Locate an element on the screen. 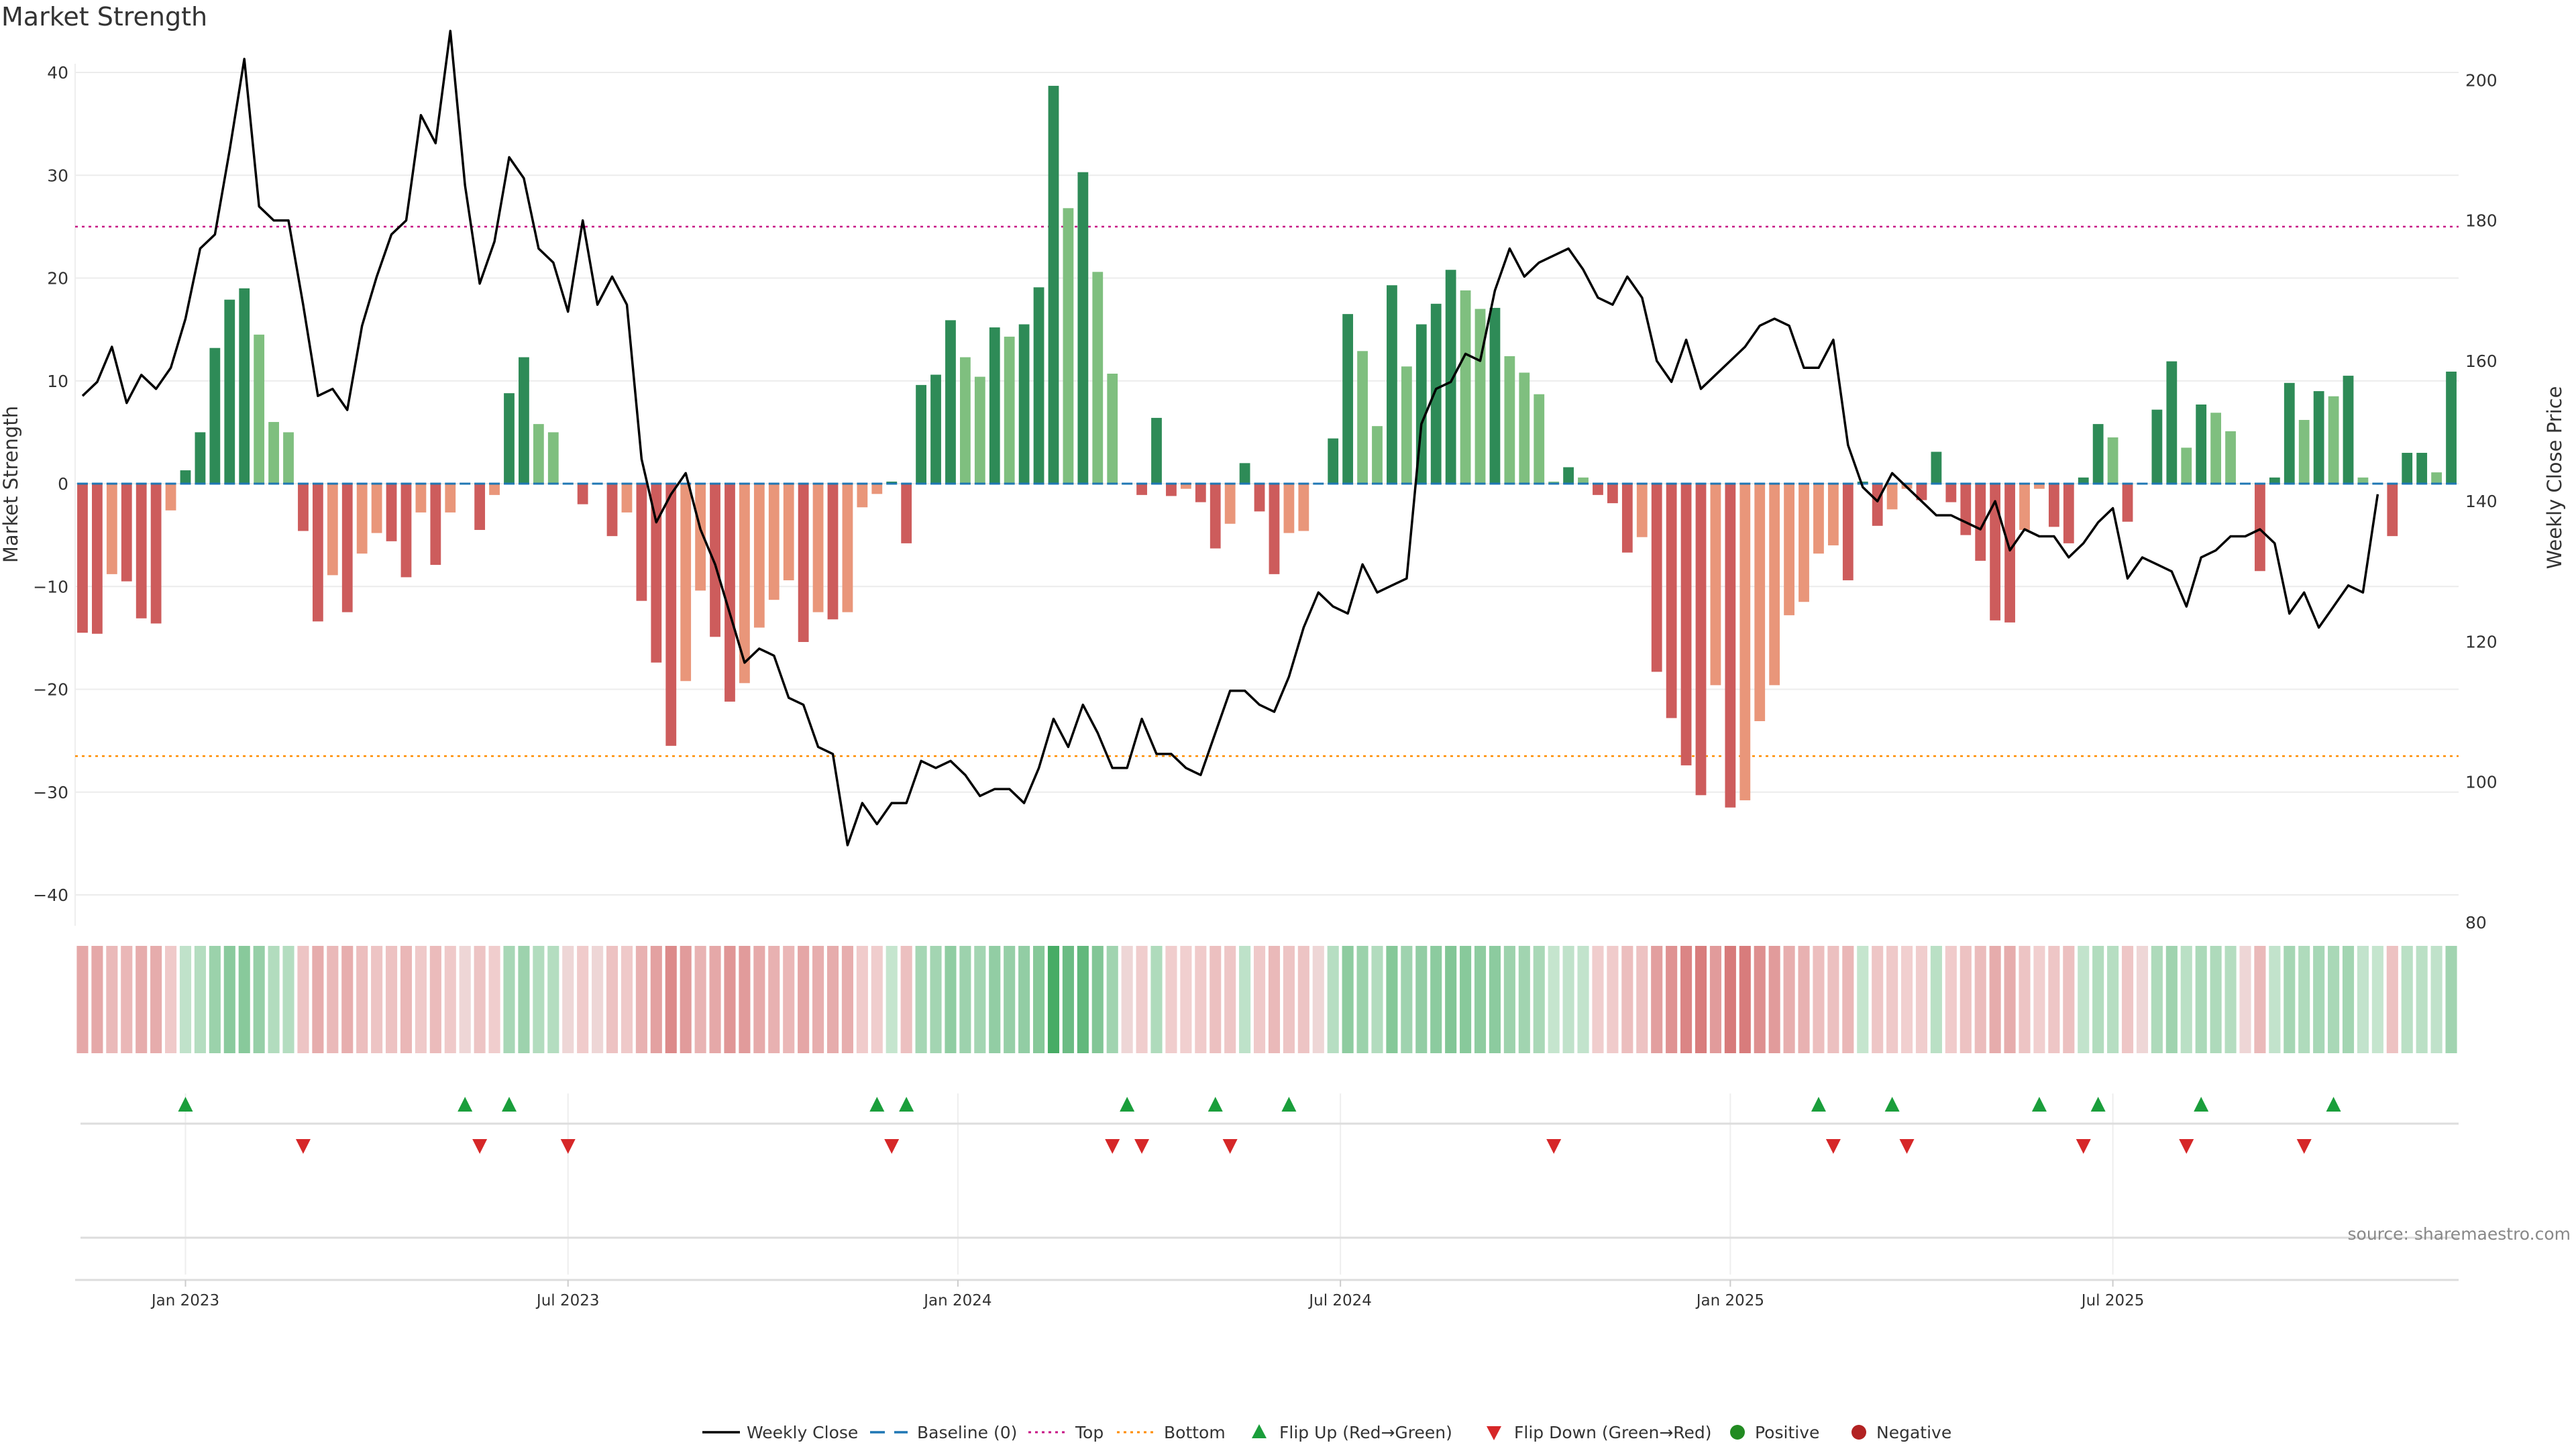 The height and width of the screenshot is (1449, 2576). x-tick-label: Jan 2024 is located at coordinates (956, 1300).